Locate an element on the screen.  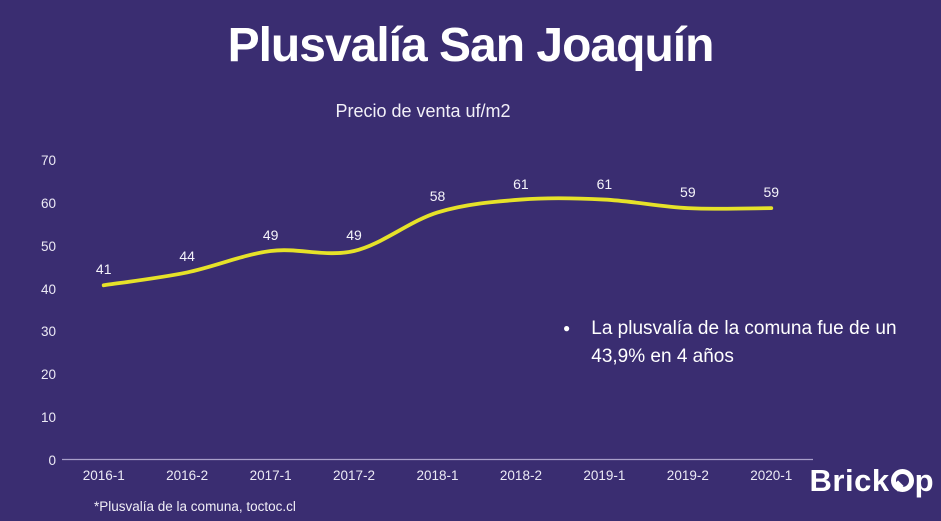
brickop-logo: Brick p is located at coordinates (872, 481).